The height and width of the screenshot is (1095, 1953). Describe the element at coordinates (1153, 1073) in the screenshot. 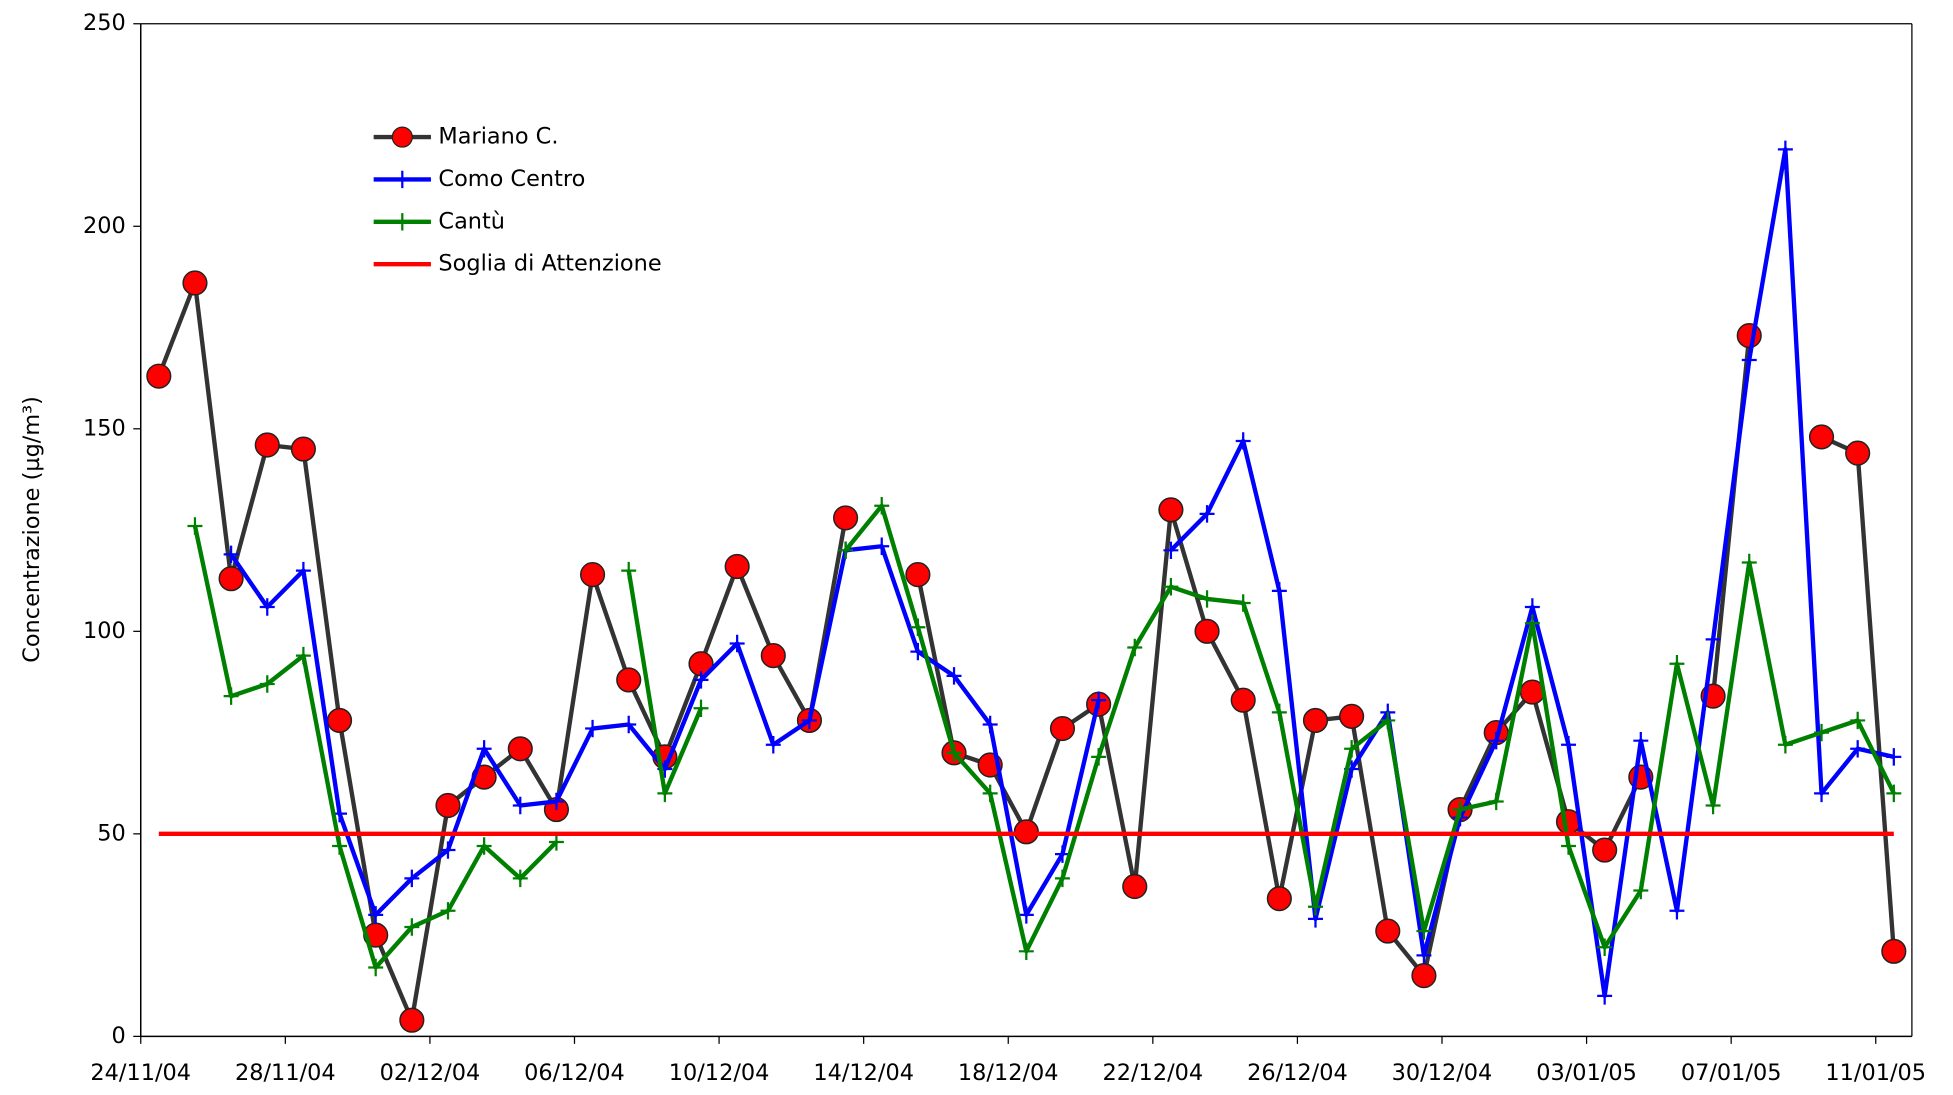

I see `x-tick-label: 22/12/04` at that location.